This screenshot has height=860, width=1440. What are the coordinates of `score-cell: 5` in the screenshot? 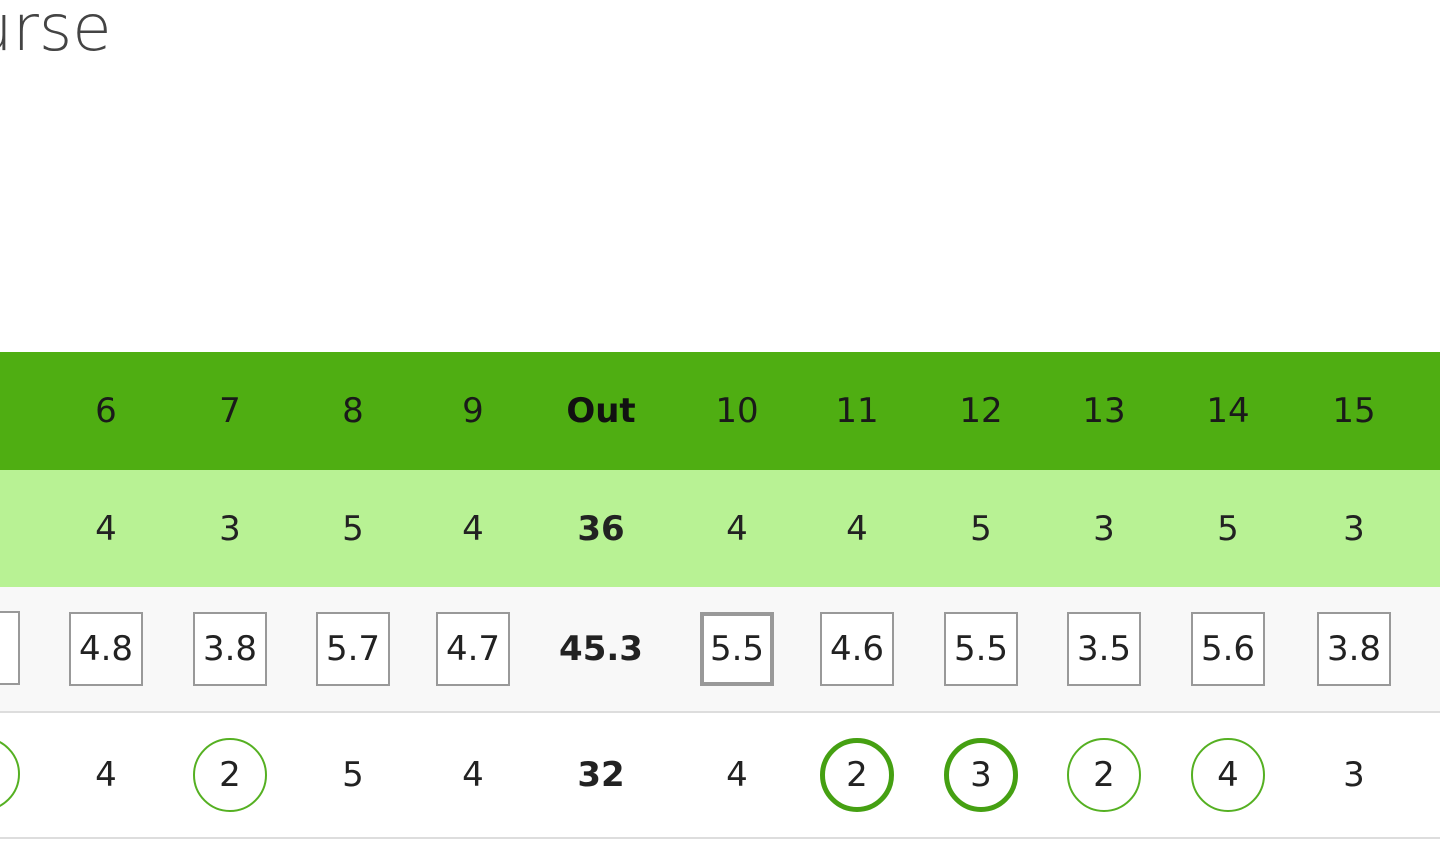 It's located at (353, 775).